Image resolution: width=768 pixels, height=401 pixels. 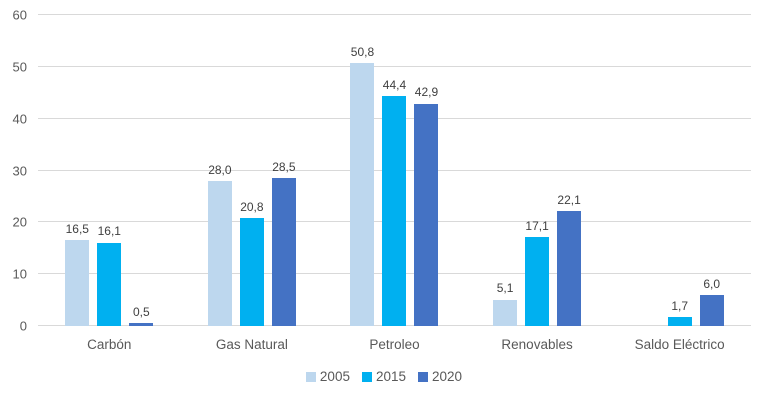 I want to click on bar-group: 5,1 17,1 22,1, so click(x=537, y=170).